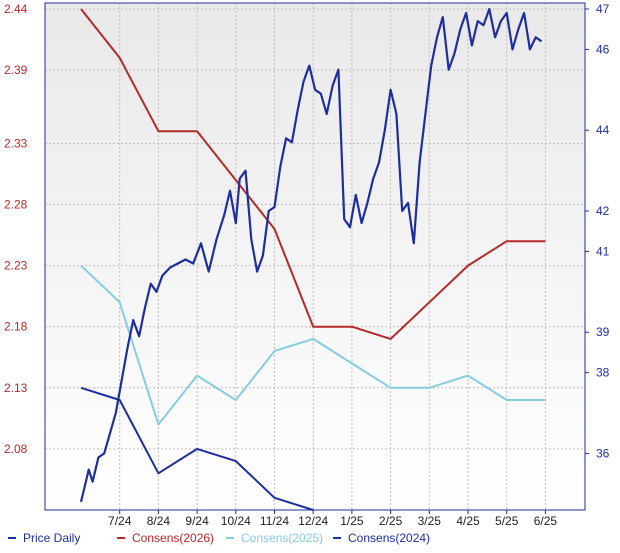  Describe the element at coordinates (16, 205) in the screenshot. I see `left-tick-label: 2.28` at that location.